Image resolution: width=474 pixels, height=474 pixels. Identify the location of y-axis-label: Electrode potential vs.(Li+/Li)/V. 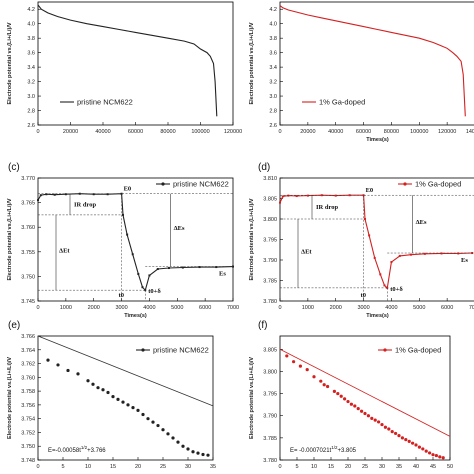
(10, 398).